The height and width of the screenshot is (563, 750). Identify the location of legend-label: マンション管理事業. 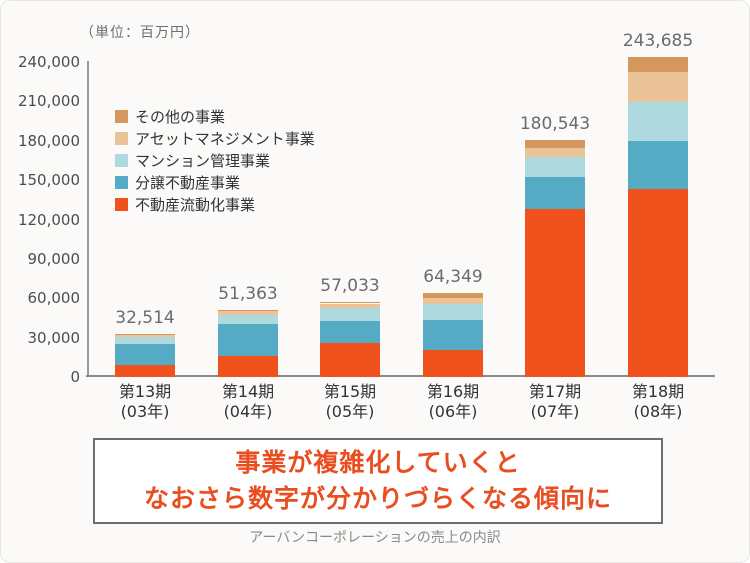
(203, 160).